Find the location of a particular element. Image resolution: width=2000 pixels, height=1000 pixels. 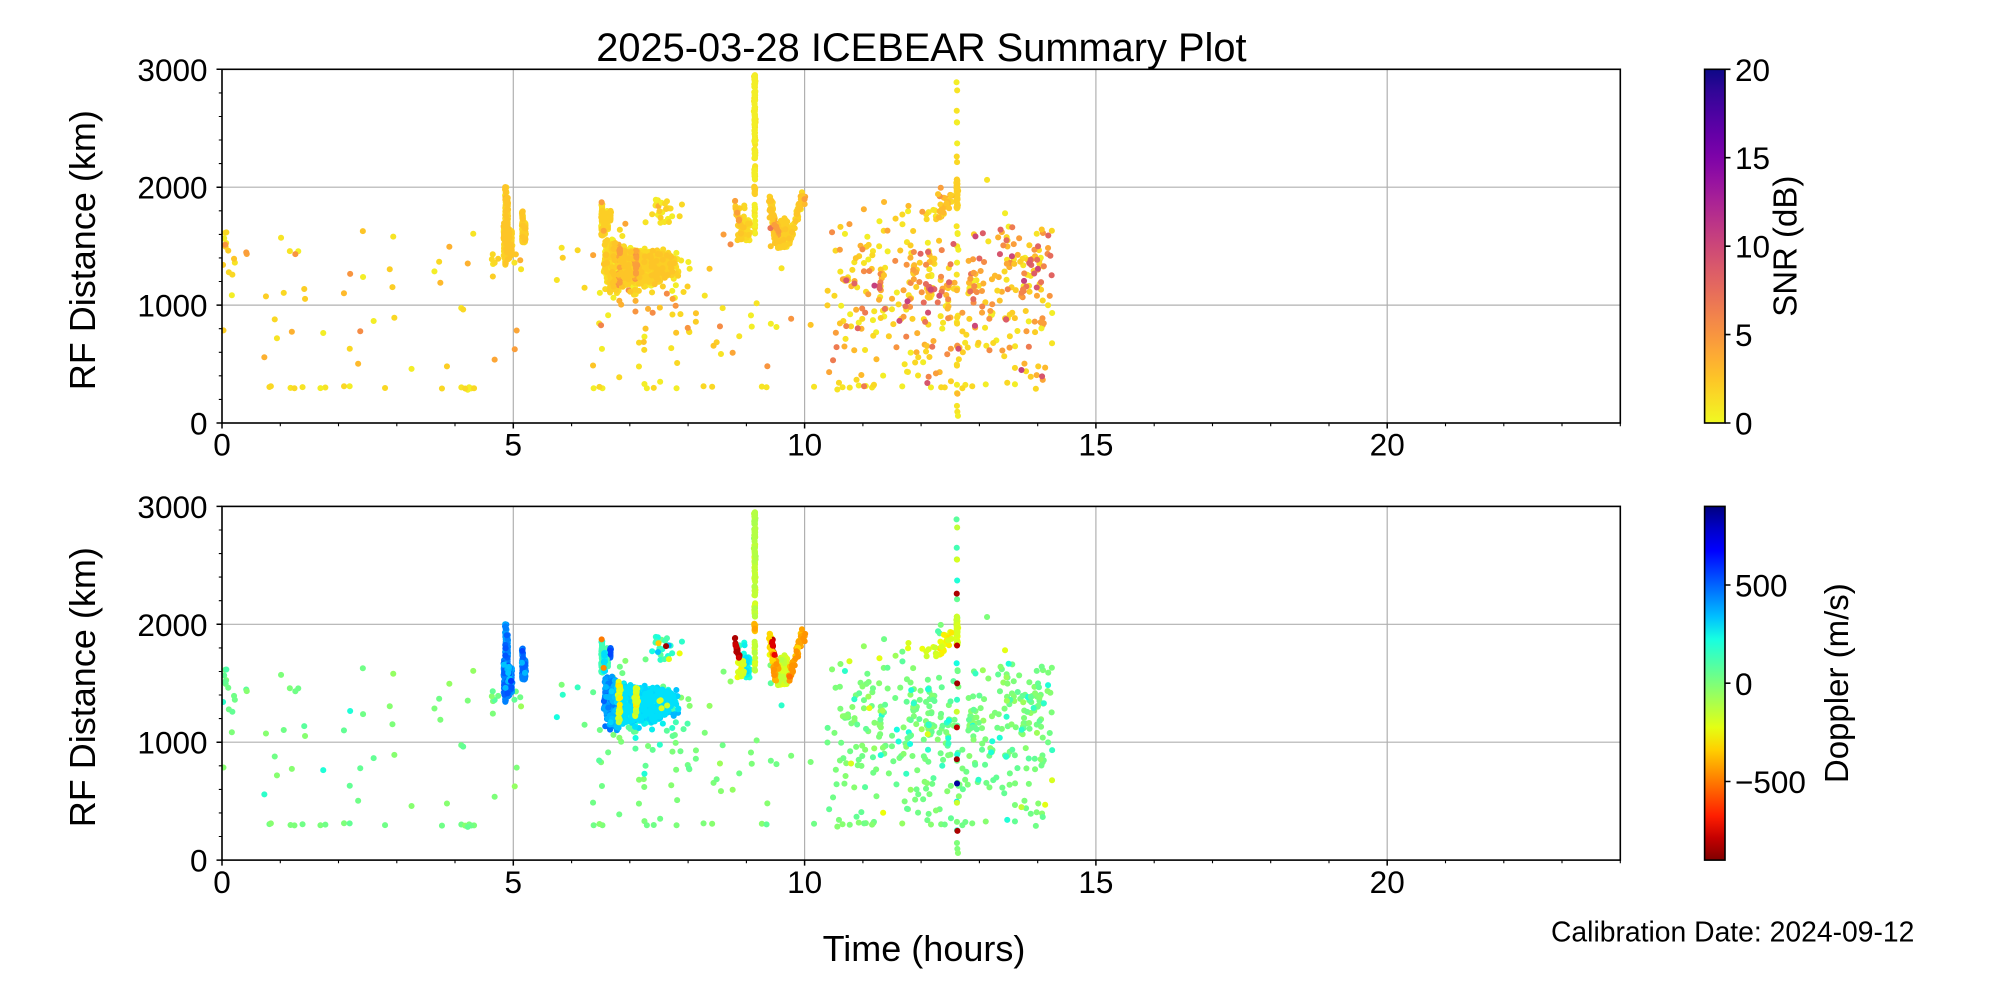

svg-text: −500 is located at coordinates (1770, 782).